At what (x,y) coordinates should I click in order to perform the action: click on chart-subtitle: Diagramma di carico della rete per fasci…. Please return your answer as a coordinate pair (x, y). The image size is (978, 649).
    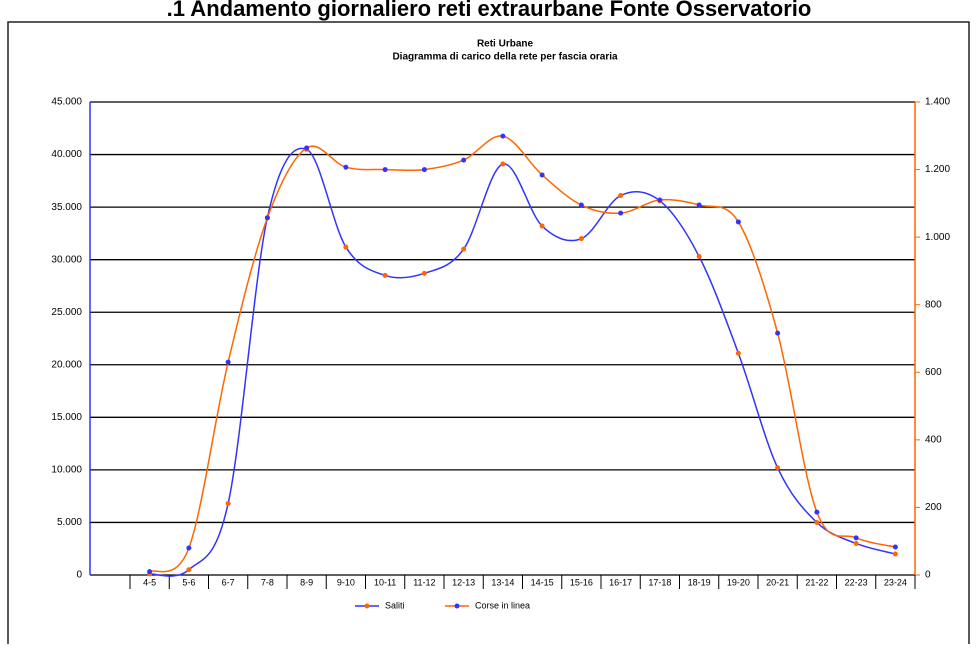
    Looking at the image, I should click on (505, 57).